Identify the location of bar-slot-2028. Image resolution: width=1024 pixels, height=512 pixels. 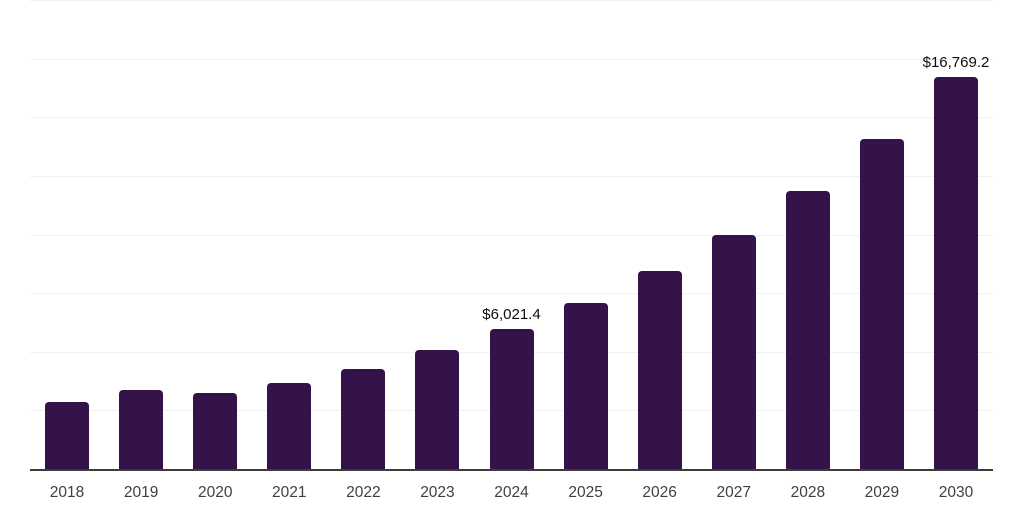
(808, 235).